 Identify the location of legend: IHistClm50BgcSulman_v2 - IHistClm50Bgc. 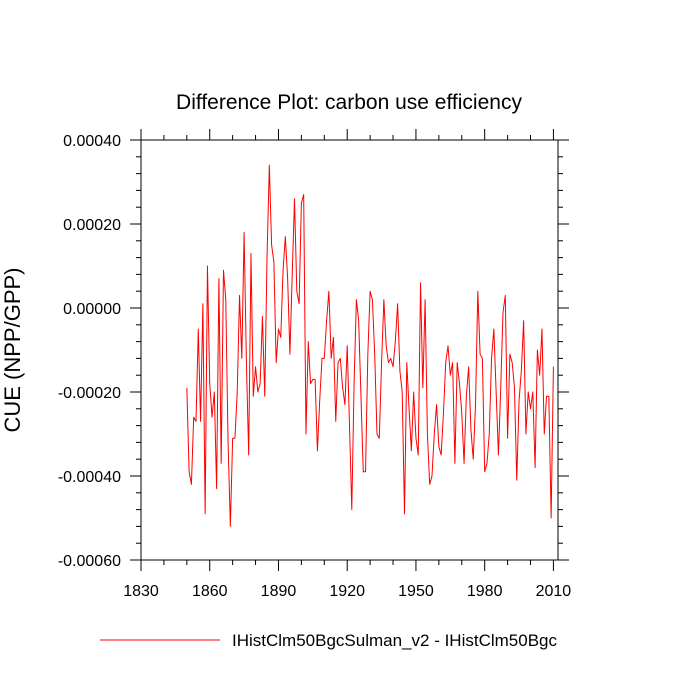
(328, 640).